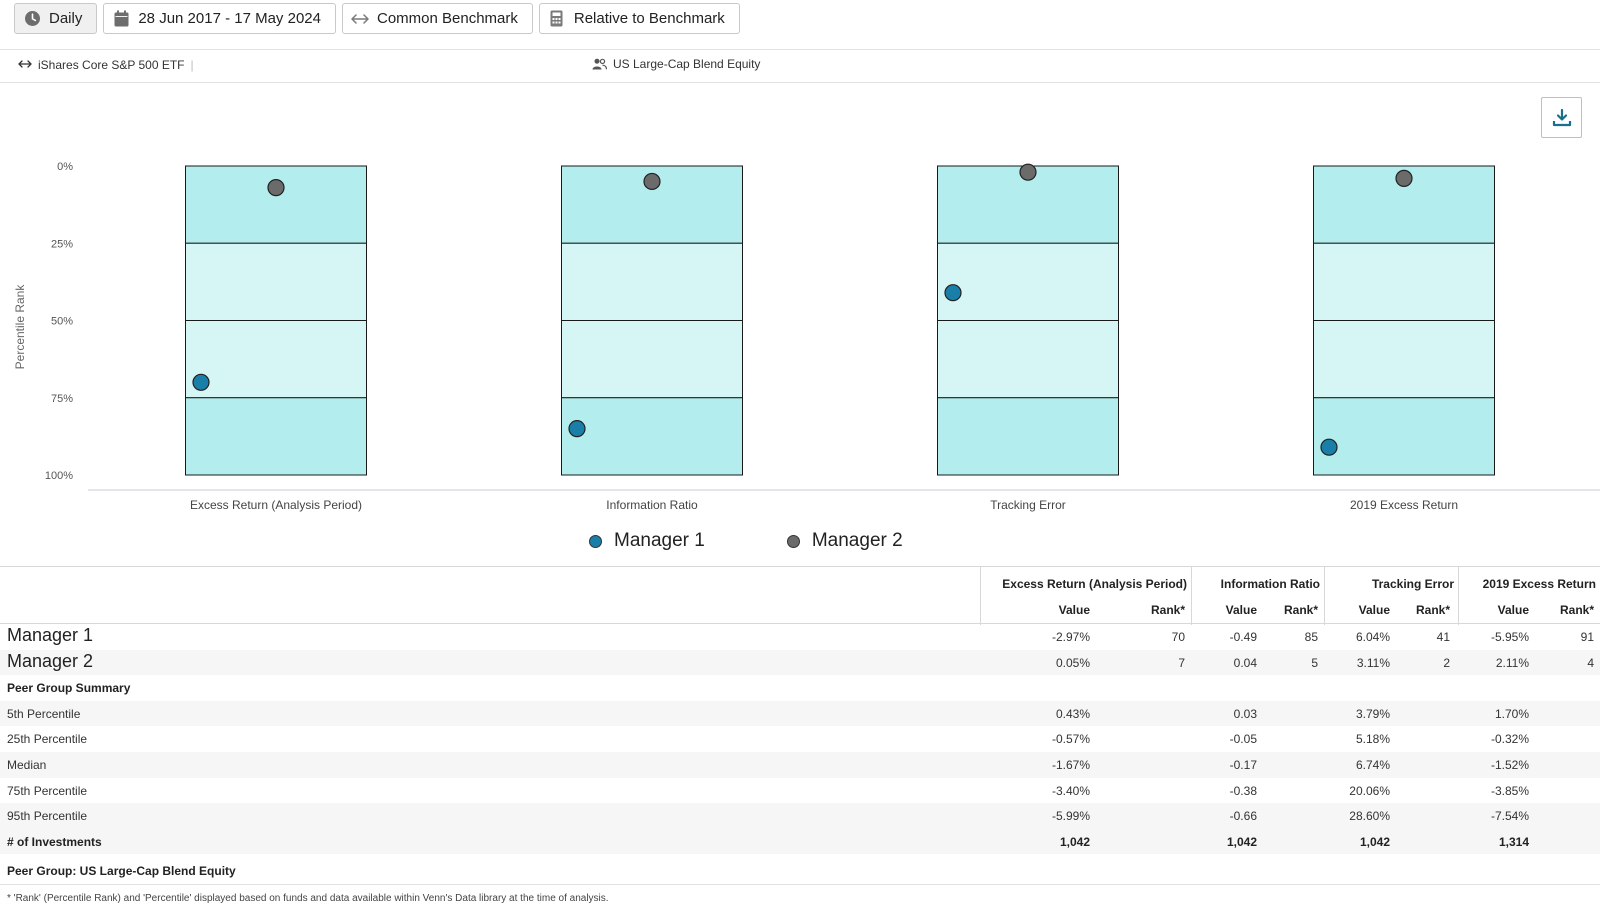 The width and height of the screenshot is (1600, 907). I want to click on download-button, so click(1561, 117).